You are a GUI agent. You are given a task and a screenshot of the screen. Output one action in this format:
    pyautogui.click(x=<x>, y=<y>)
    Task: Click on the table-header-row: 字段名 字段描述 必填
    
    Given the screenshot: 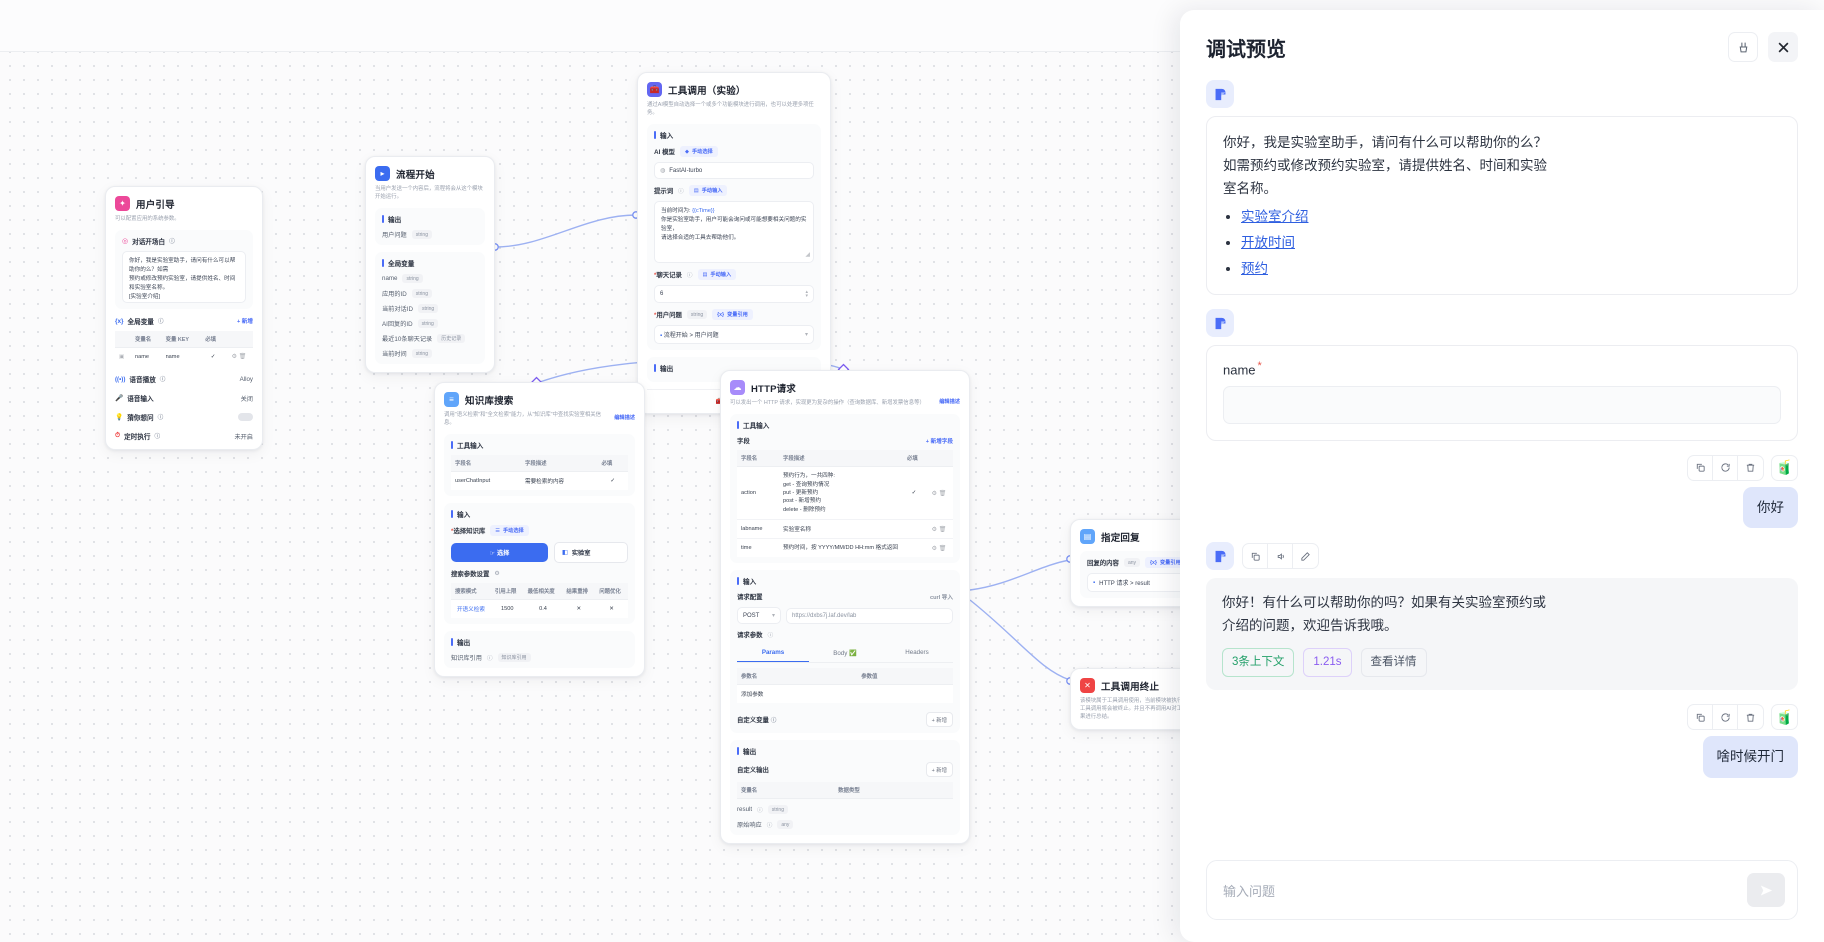 What is the action you would take?
    pyautogui.click(x=845, y=459)
    